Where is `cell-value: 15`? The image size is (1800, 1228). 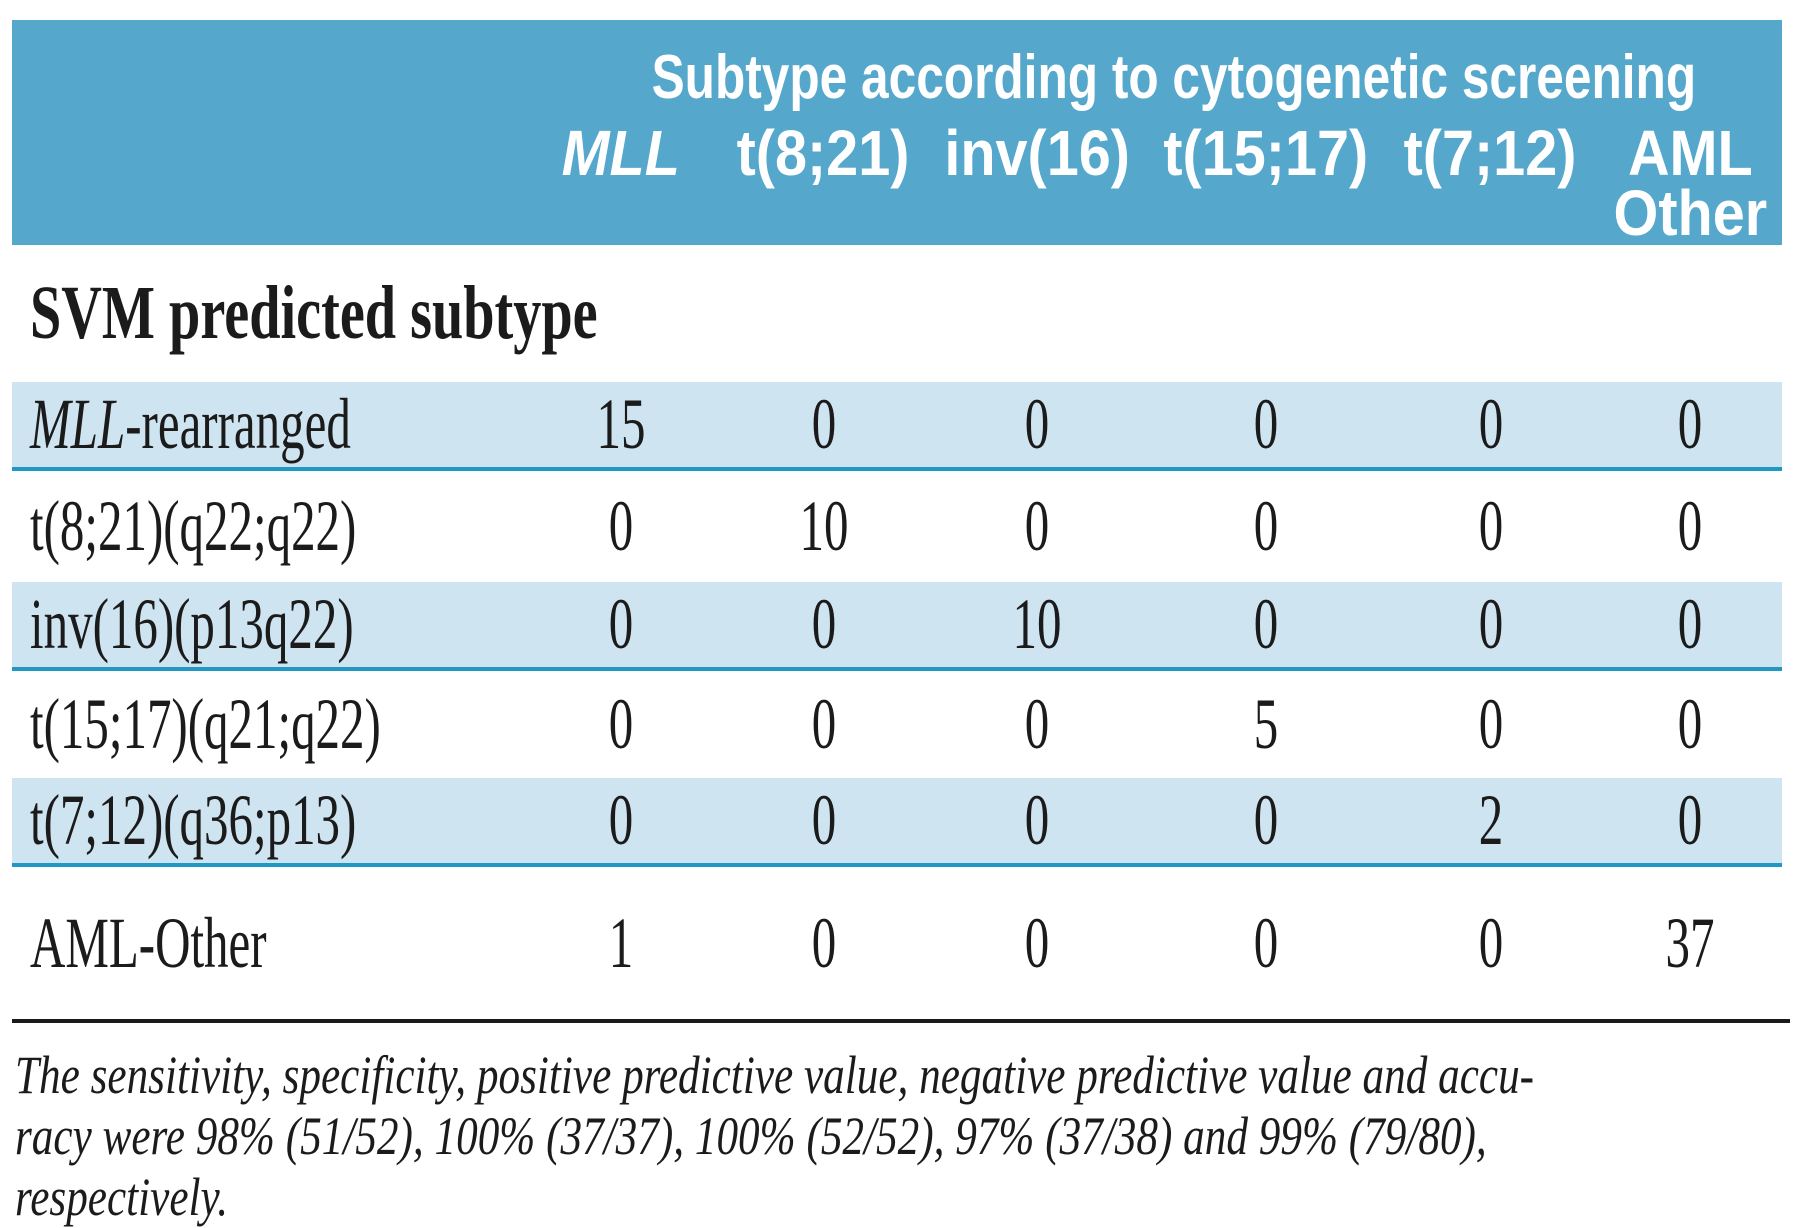 cell-value: 15 is located at coordinates (620, 424).